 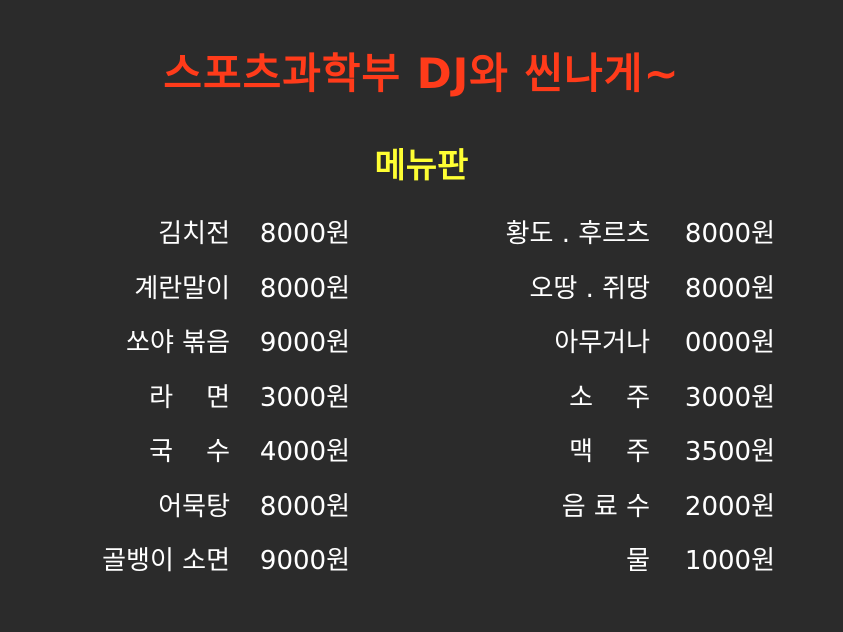 I want to click on menu-item-price: 3500원, so click(x=729, y=452).